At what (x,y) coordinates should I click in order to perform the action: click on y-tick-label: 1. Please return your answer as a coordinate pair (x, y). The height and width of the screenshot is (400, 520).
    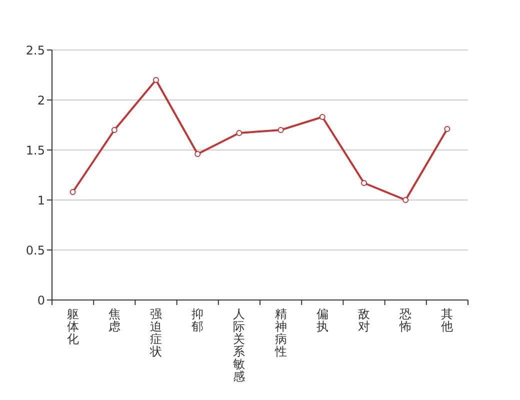
    Looking at the image, I should click on (41, 200).